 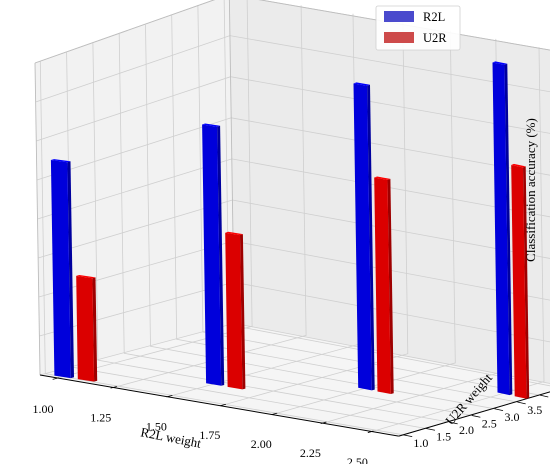 I want to click on y-axis-line, so click(x=474, y=414).